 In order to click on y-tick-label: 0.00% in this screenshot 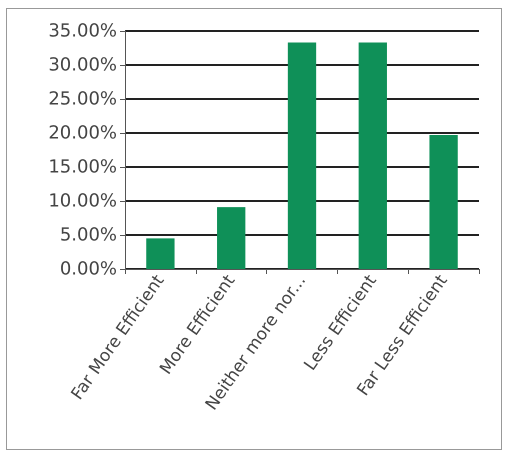, I will do `click(88, 269)`.